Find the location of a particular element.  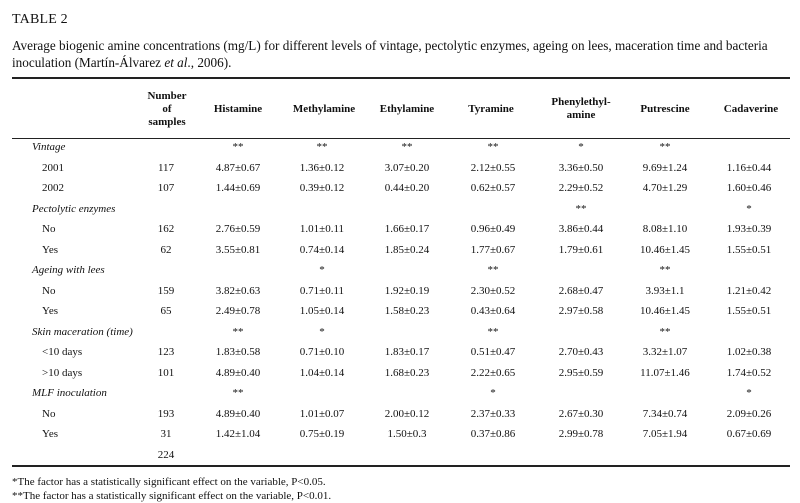

table-cell: 1.04±0.14 is located at coordinates (322, 372).